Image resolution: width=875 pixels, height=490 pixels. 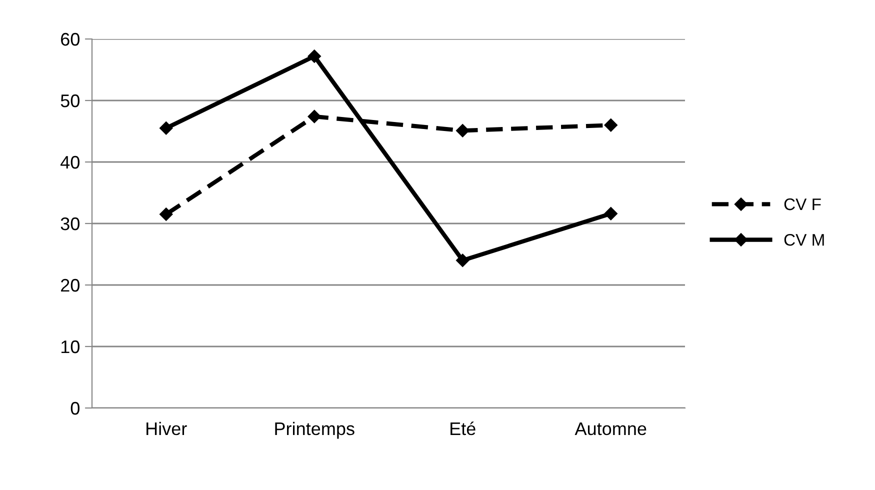 I want to click on y-tick-label: 50, so click(x=70, y=101).